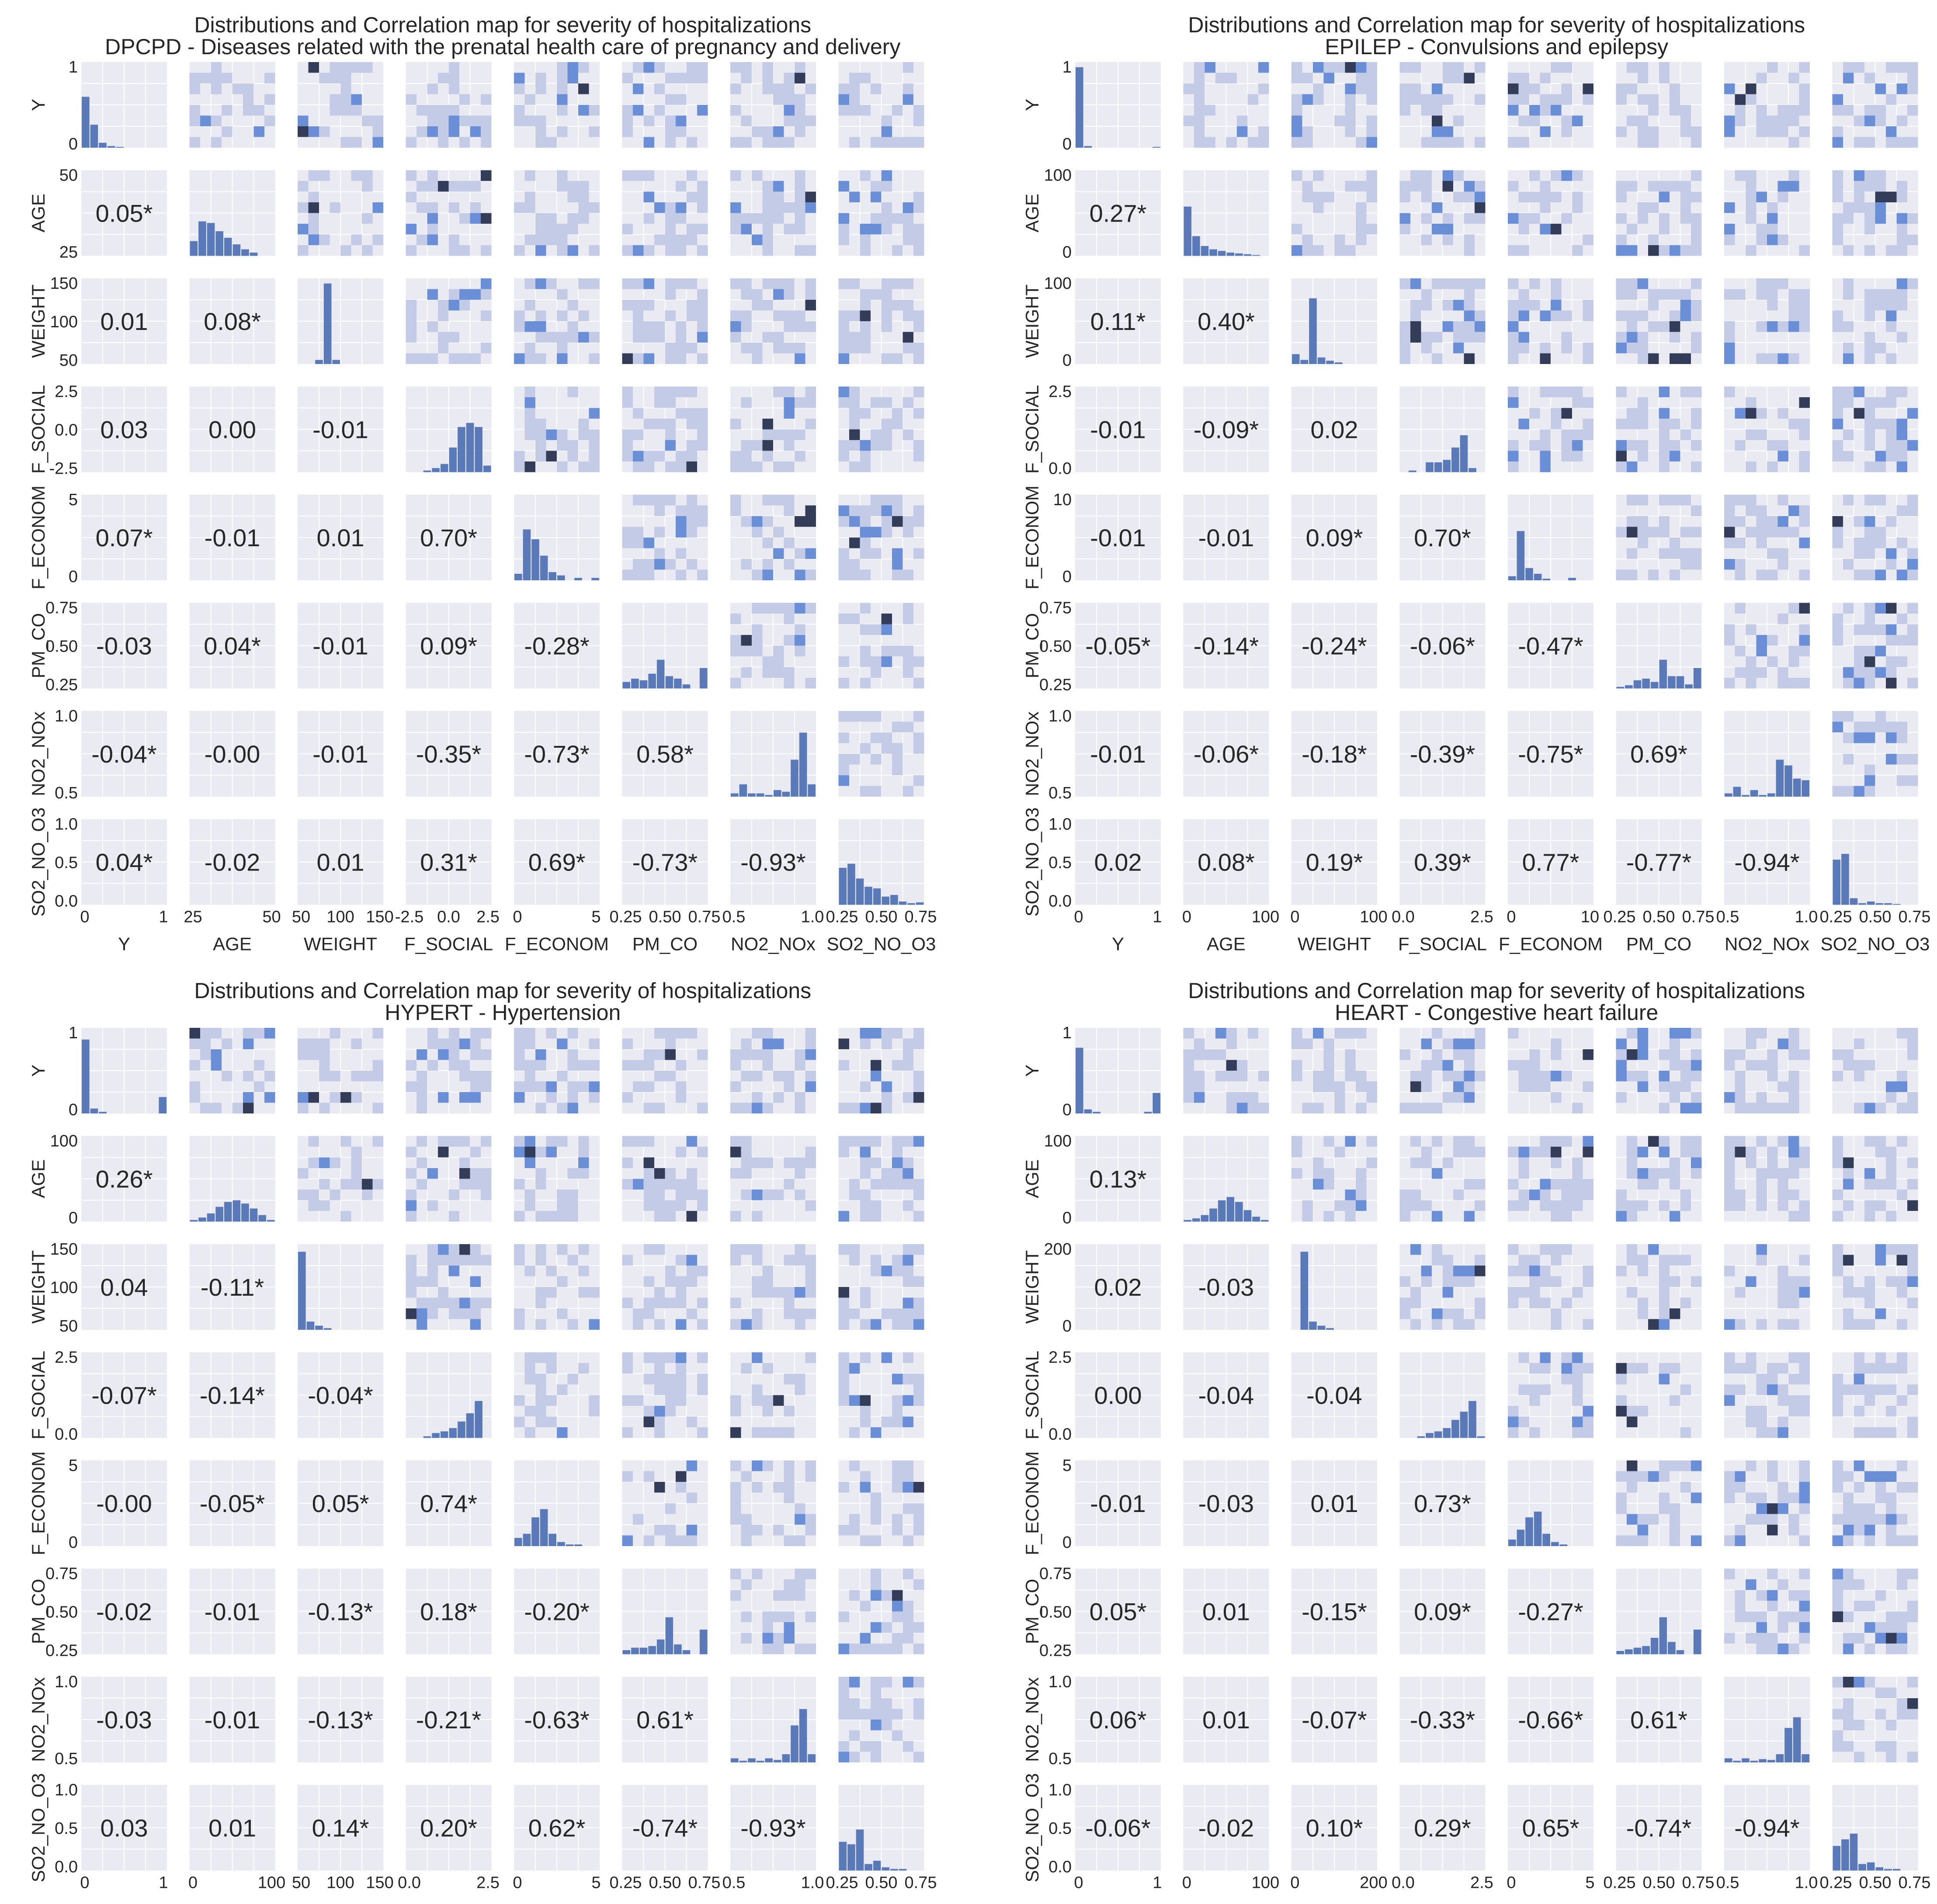 The height and width of the screenshot is (1904, 1937). What do you see at coordinates (233, 754) in the screenshot?
I see `correlation-label: -0.00` at bounding box center [233, 754].